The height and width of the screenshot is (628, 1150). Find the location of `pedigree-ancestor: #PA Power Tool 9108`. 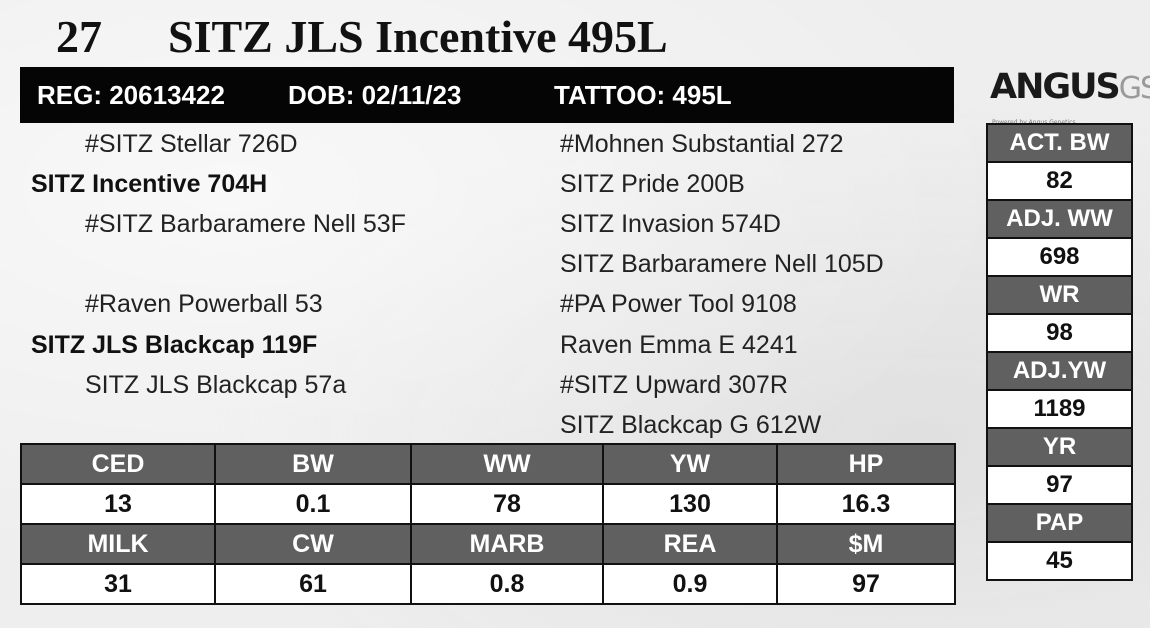

pedigree-ancestor: #PA Power Tool 9108 is located at coordinates (678, 304).